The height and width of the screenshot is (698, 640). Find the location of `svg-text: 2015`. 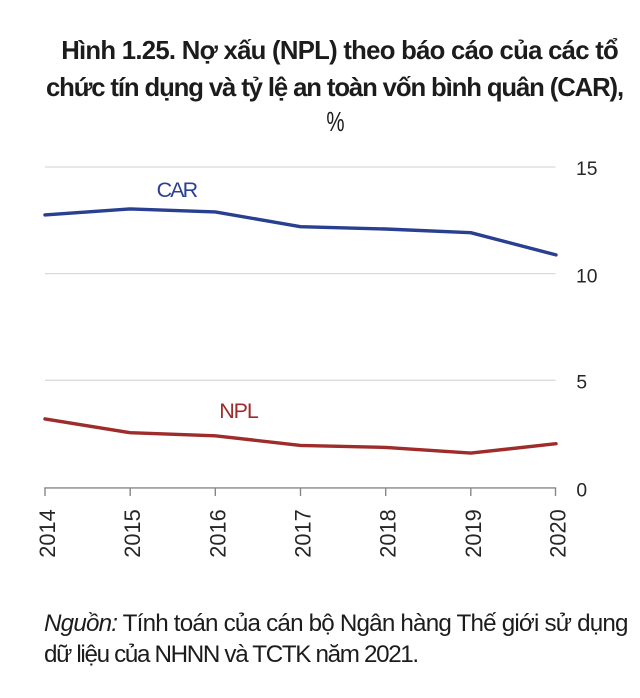

svg-text: 2015 is located at coordinates (132, 533).